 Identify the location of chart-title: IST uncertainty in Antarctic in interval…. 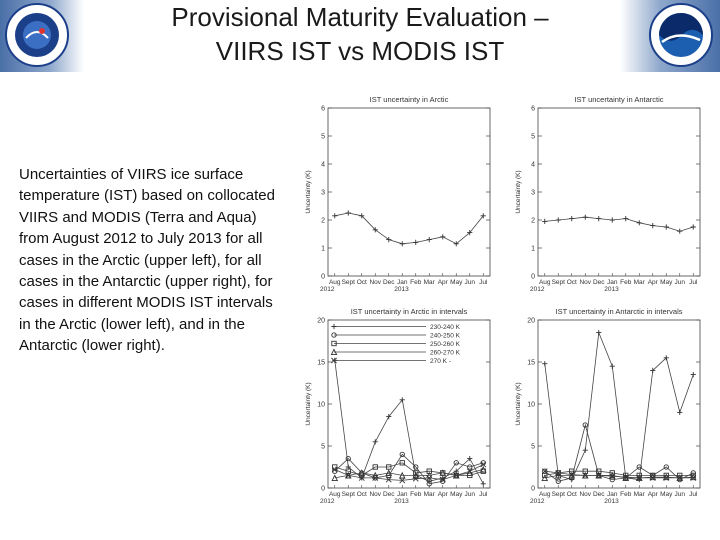
(618, 311).